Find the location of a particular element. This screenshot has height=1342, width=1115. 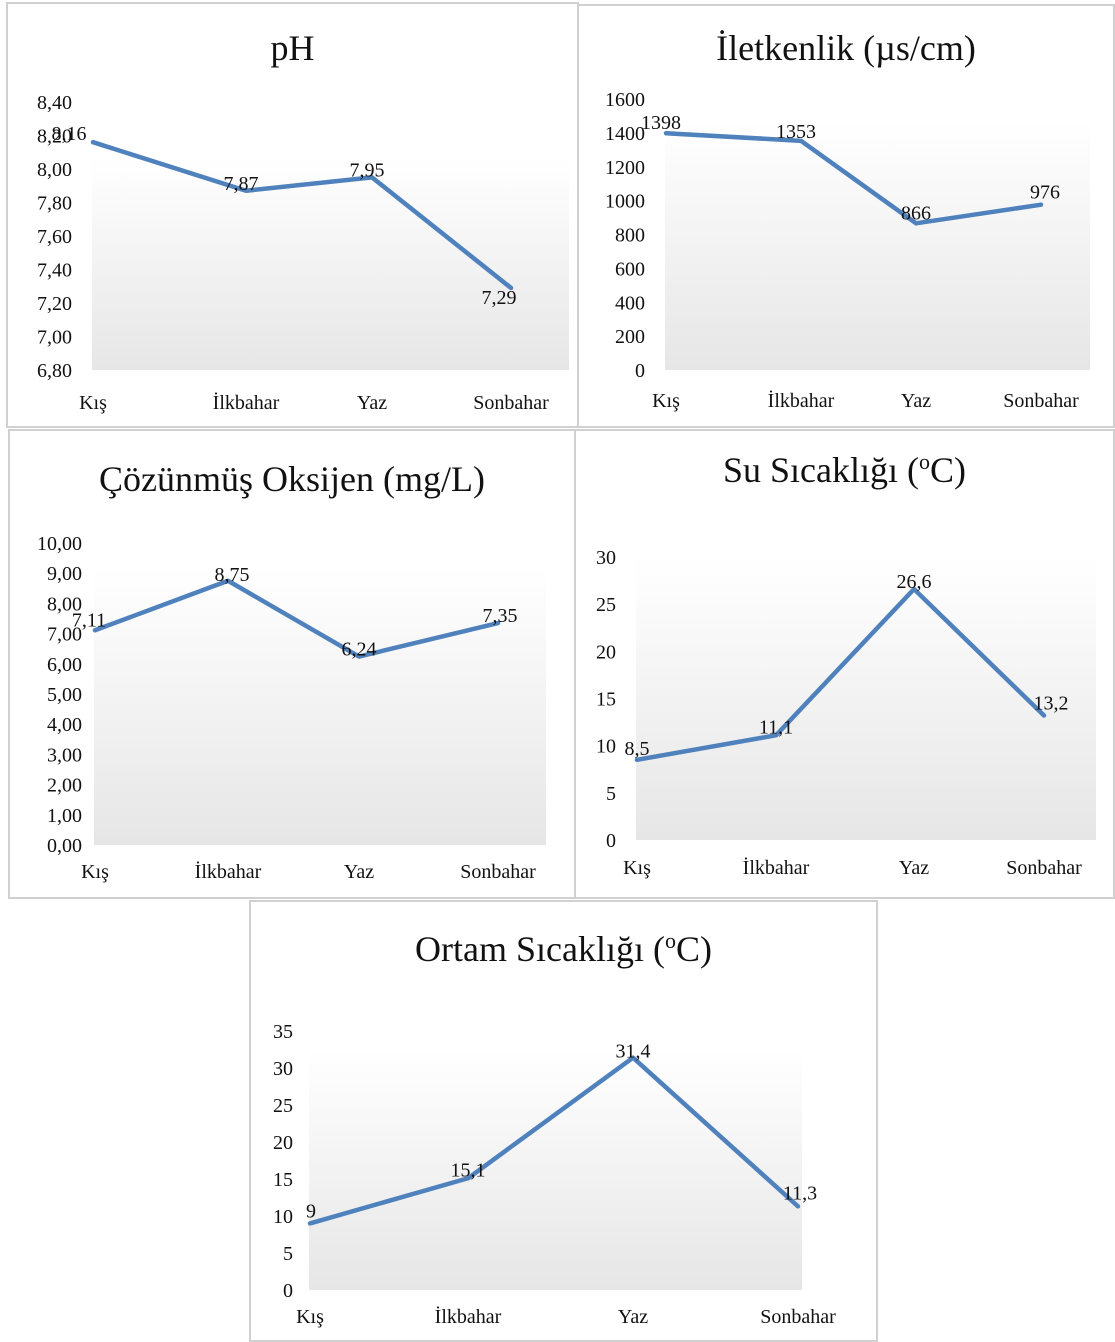

data-label: 6,24 is located at coordinates (359, 650).